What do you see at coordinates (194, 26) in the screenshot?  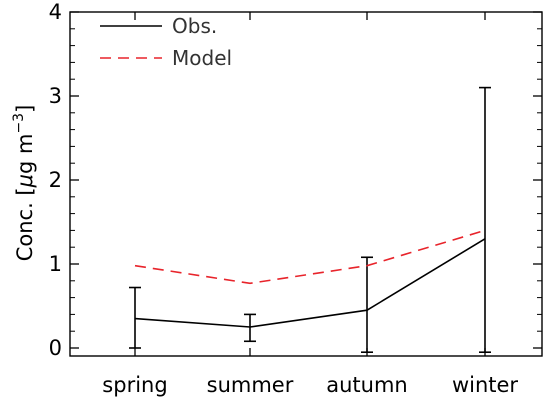 I see `legend-label-obs: Obs.` at bounding box center [194, 26].